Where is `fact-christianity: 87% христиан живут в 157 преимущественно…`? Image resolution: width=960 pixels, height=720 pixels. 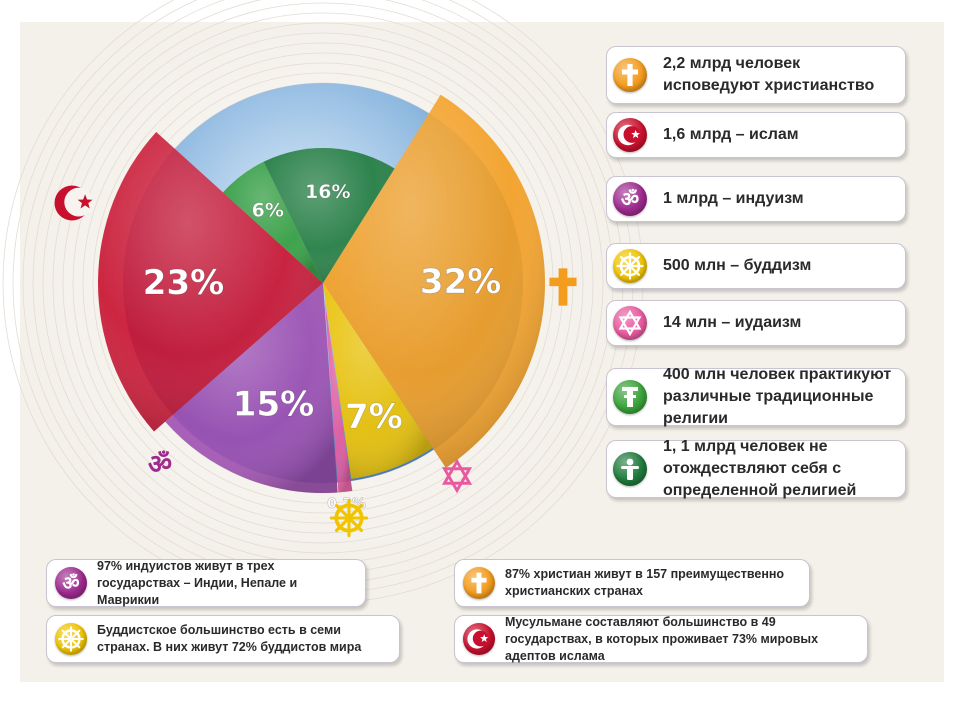 fact-christianity: 87% христиан живут в 157 преимущественно… is located at coordinates (632, 583).